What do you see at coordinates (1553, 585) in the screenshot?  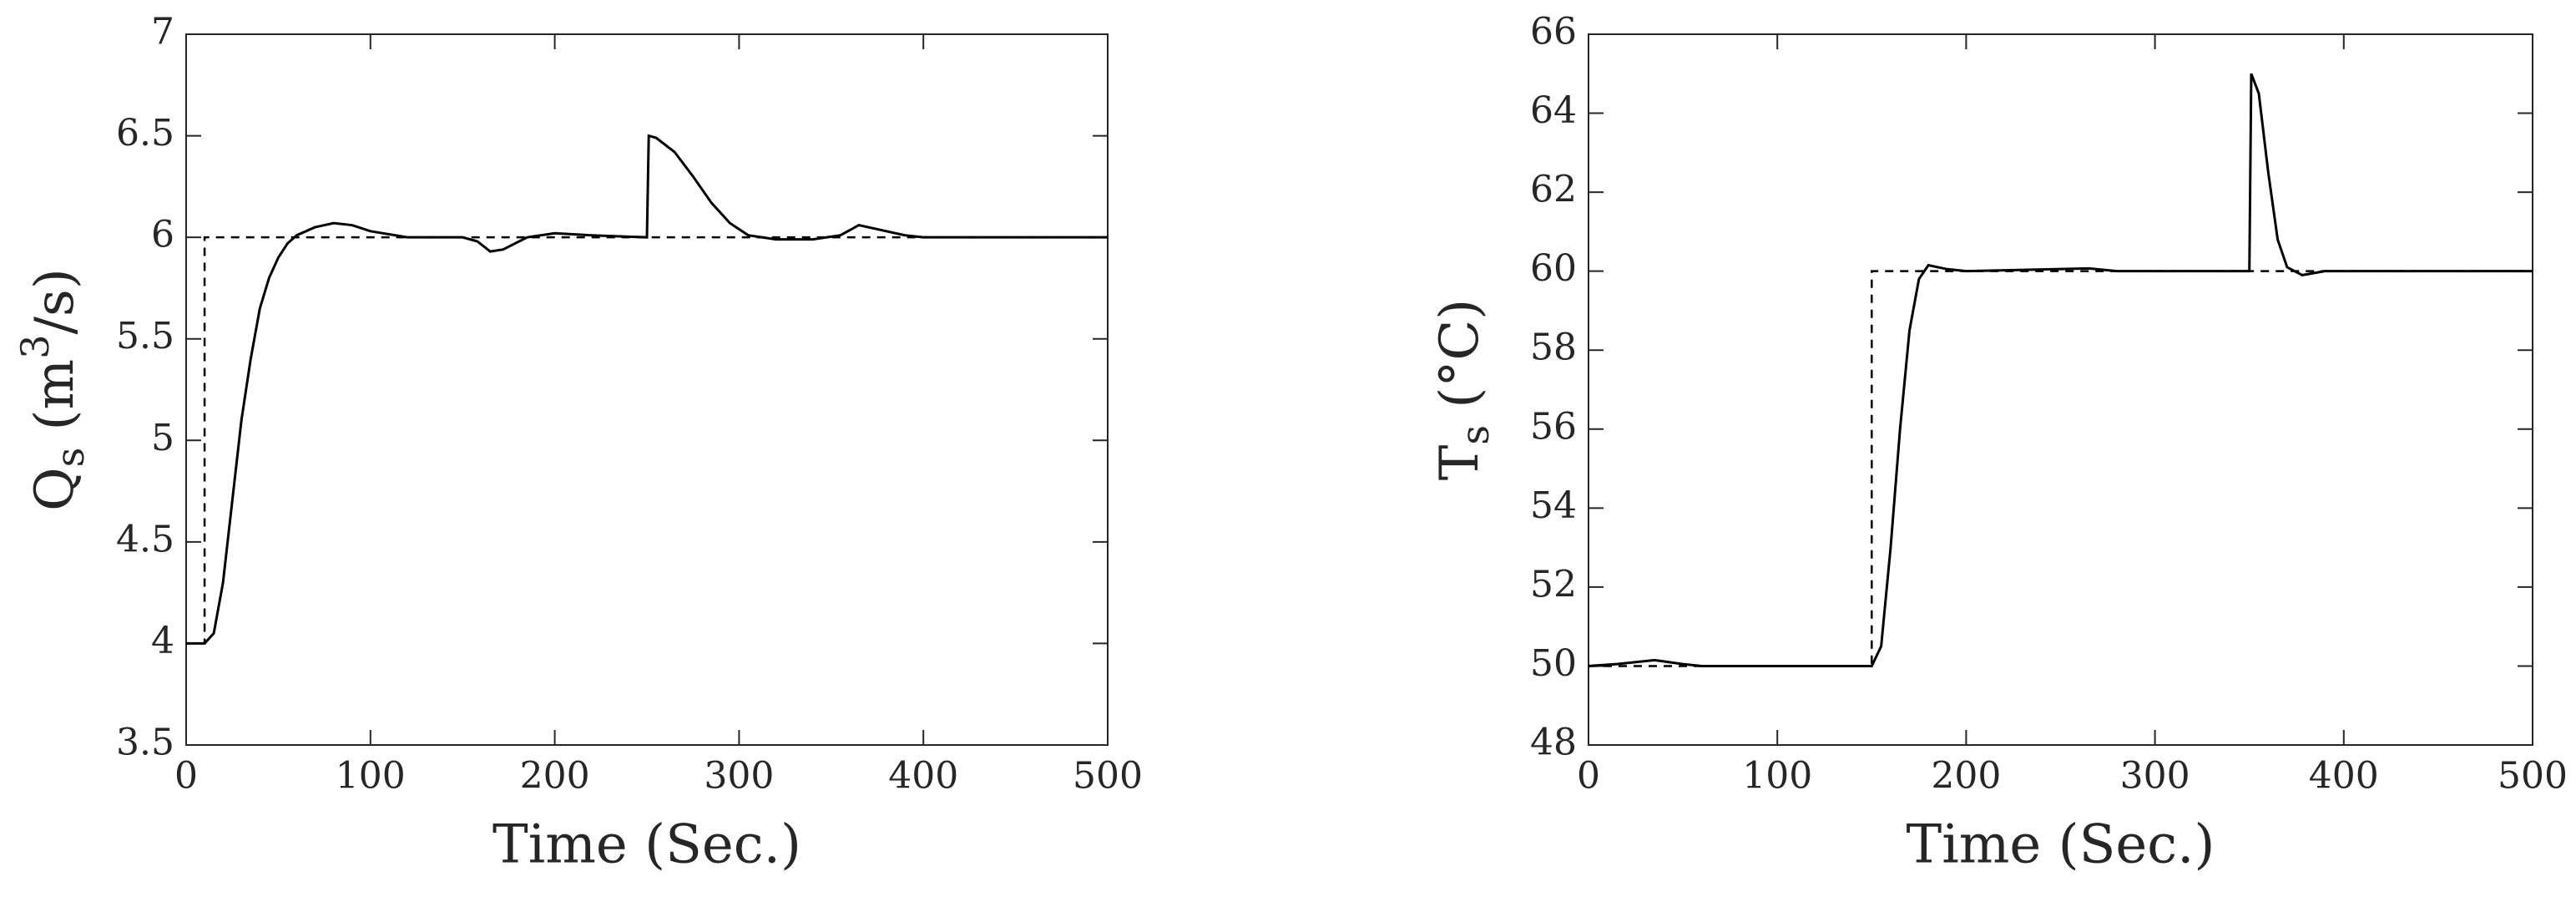 I see `y-tick-label: 52` at bounding box center [1553, 585].